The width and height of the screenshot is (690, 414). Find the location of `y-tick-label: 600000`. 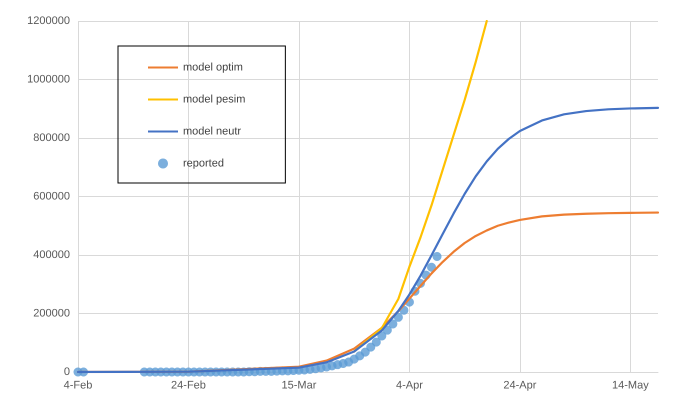

y-tick-label: 600000 is located at coordinates (51, 196).